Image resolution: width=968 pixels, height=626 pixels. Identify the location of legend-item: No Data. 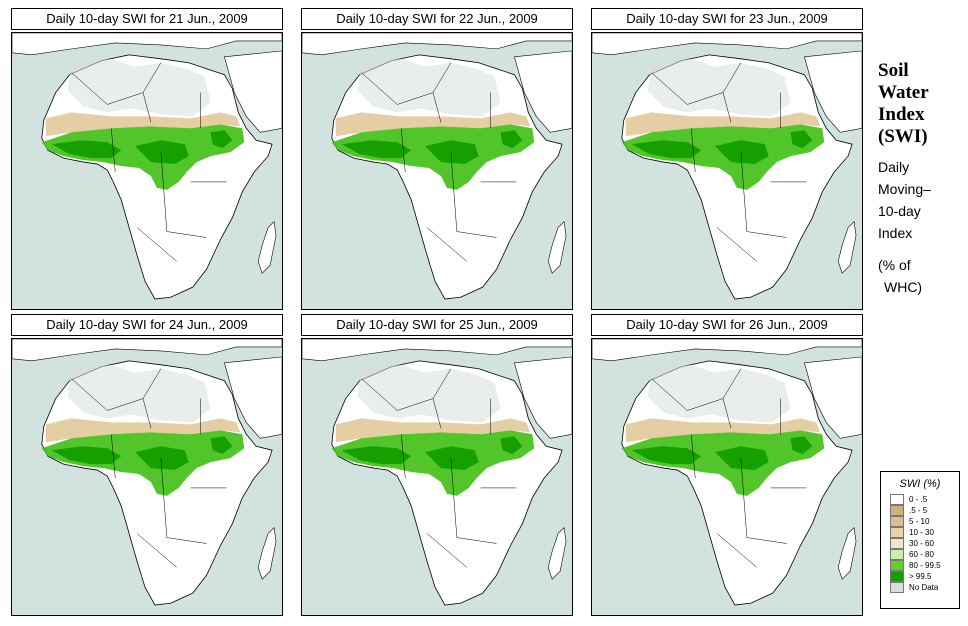
(924, 587).